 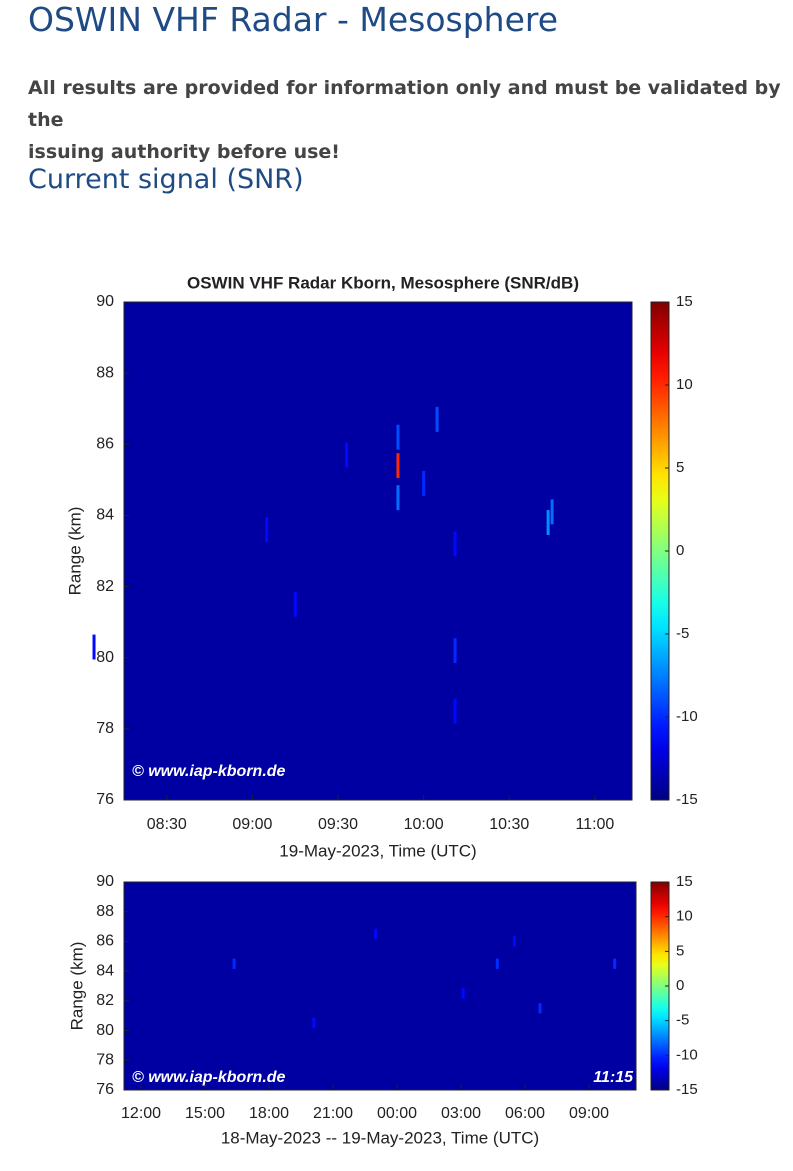 What do you see at coordinates (397, 1113) in the screenshot?
I see `x-tick-label: 00:00` at bounding box center [397, 1113].